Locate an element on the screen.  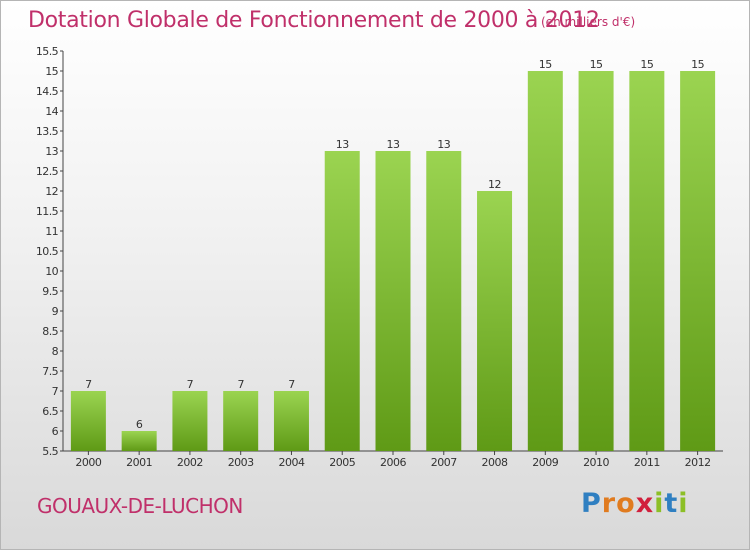
y-tick-label: 15.5 is located at coordinates (47, 51).